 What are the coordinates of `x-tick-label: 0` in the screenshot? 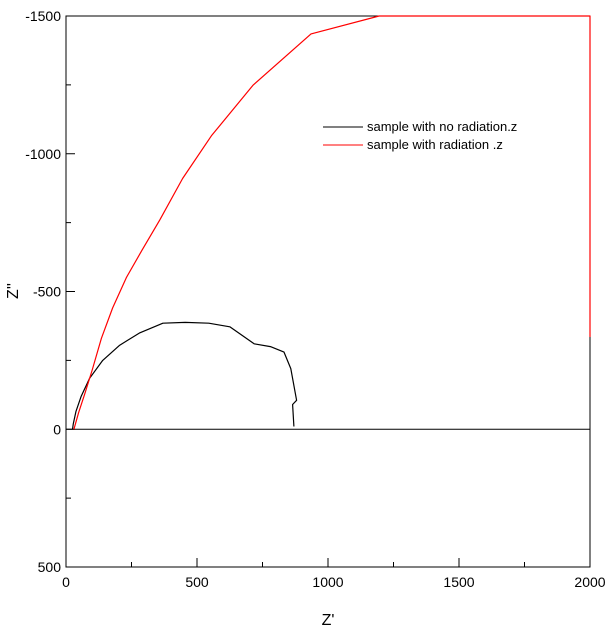 It's located at (66, 582).